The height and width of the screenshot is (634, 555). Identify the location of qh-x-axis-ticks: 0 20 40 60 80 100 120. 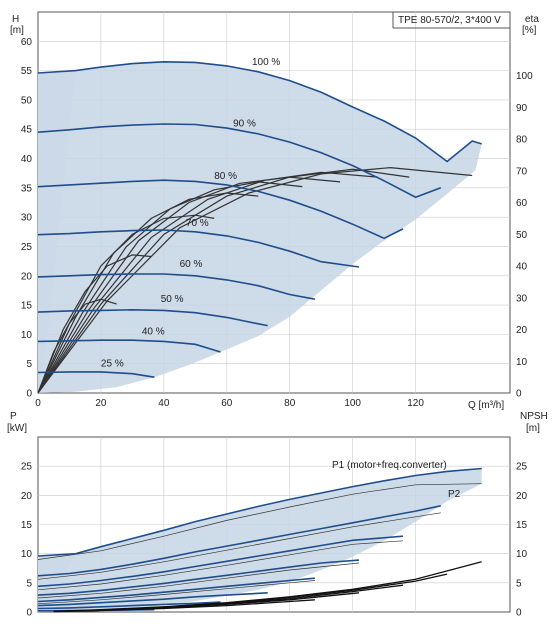
(229, 403).